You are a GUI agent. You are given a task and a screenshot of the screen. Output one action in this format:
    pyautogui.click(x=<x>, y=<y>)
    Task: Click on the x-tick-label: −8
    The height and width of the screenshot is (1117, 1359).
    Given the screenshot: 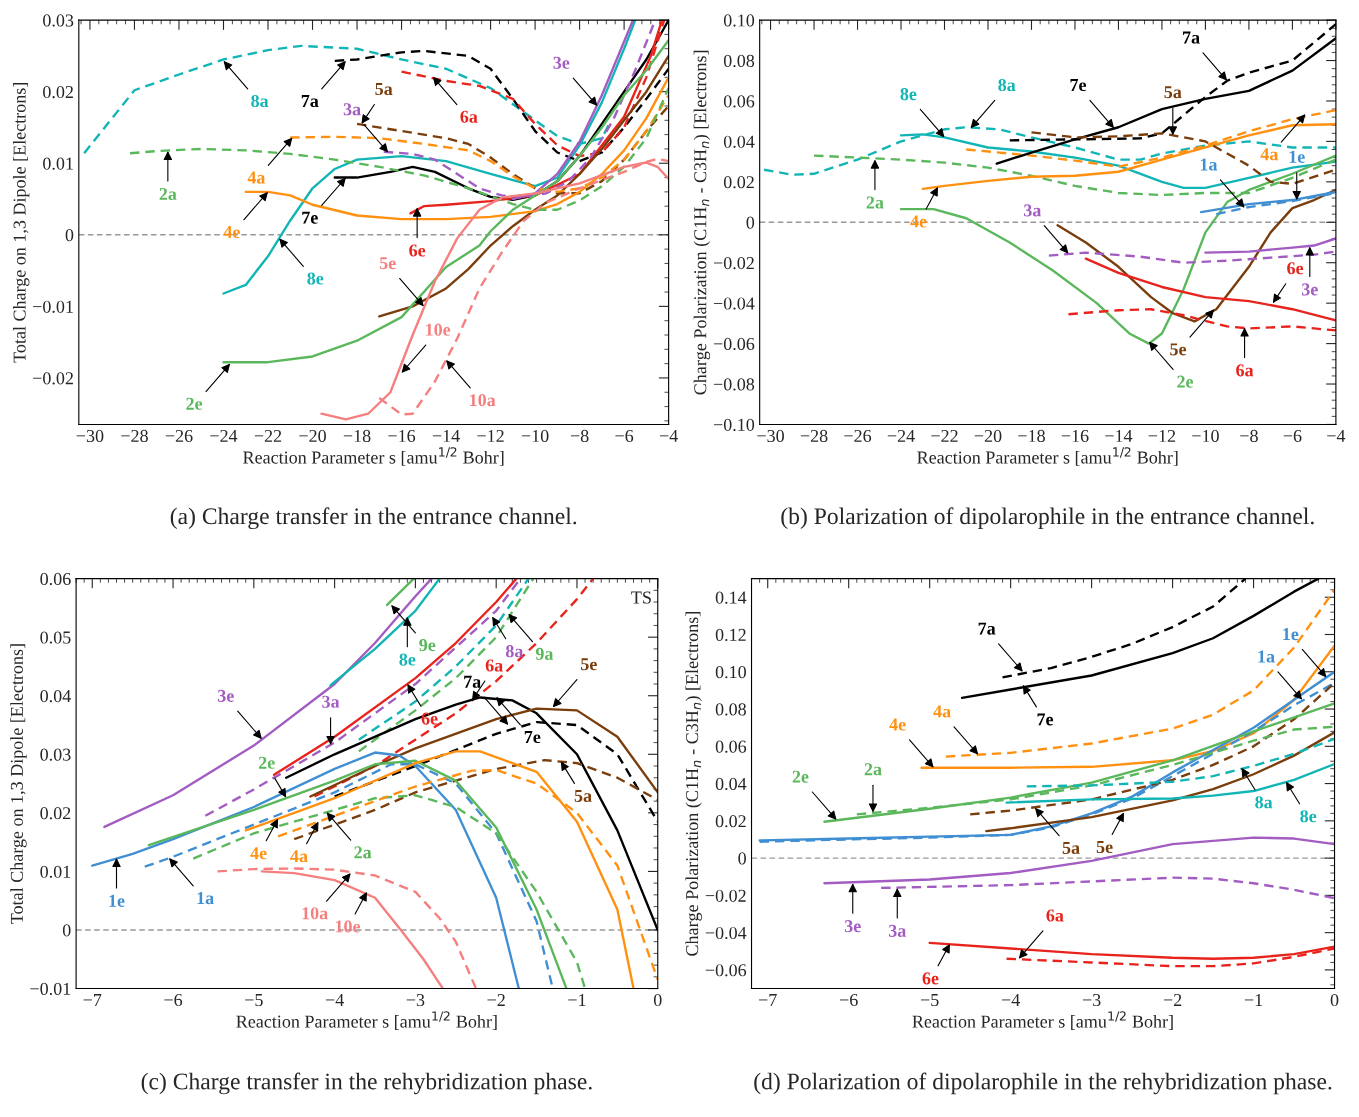 What is the action you would take?
    pyautogui.click(x=1249, y=436)
    